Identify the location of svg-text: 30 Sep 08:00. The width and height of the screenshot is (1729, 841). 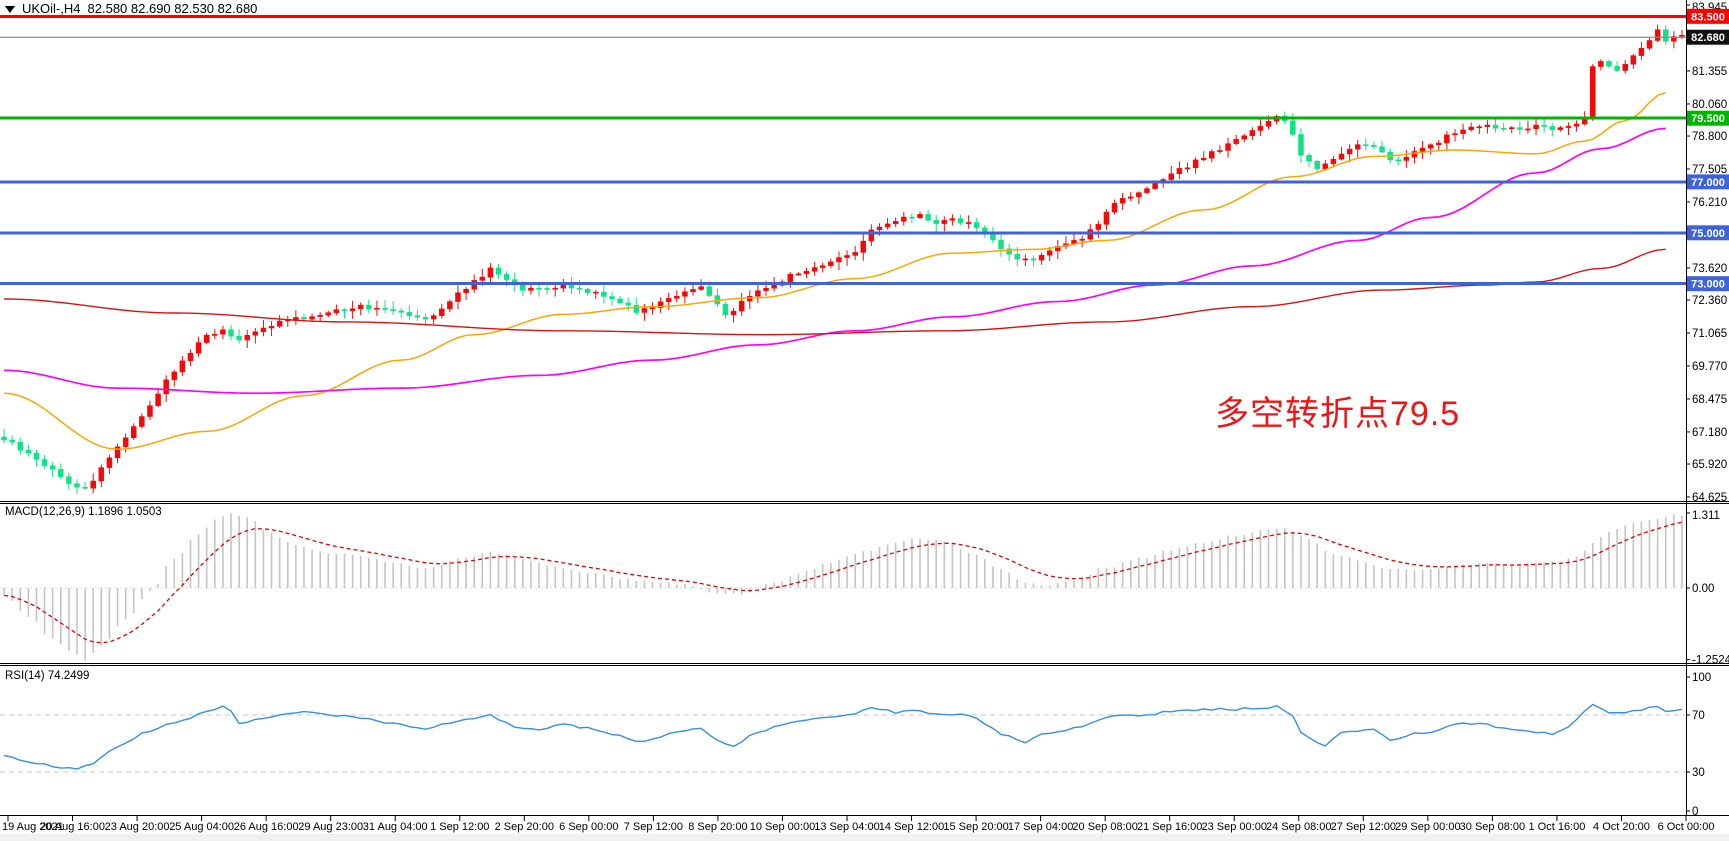
(1492, 827).